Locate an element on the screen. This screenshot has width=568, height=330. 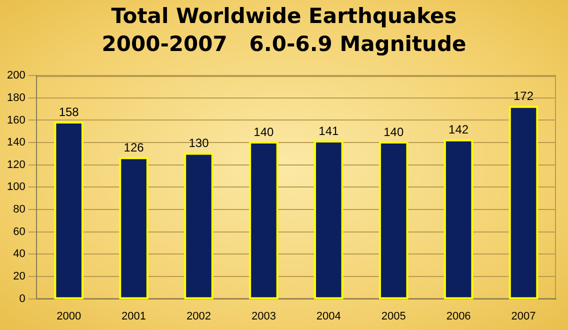
x-tick-label: 2007 is located at coordinates (523, 316).